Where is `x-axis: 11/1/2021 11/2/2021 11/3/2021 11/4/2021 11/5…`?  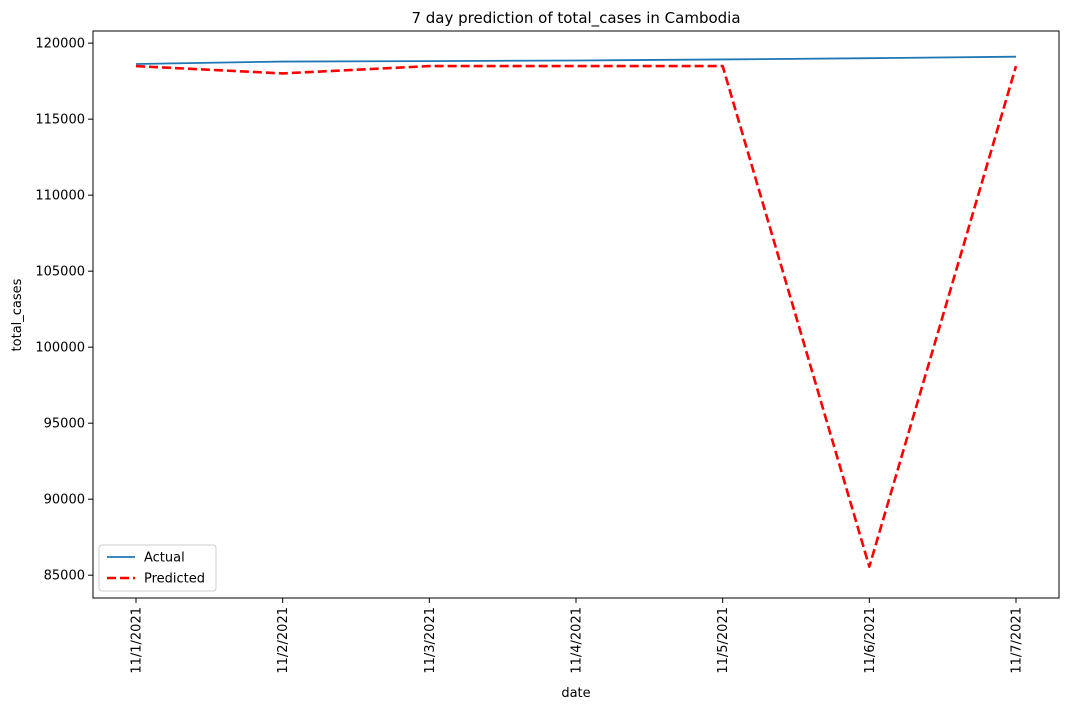
x-axis: 11/1/2021 11/2/2021 11/3/2021 11/4/2021 11/5… is located at coordinates (577, 636).